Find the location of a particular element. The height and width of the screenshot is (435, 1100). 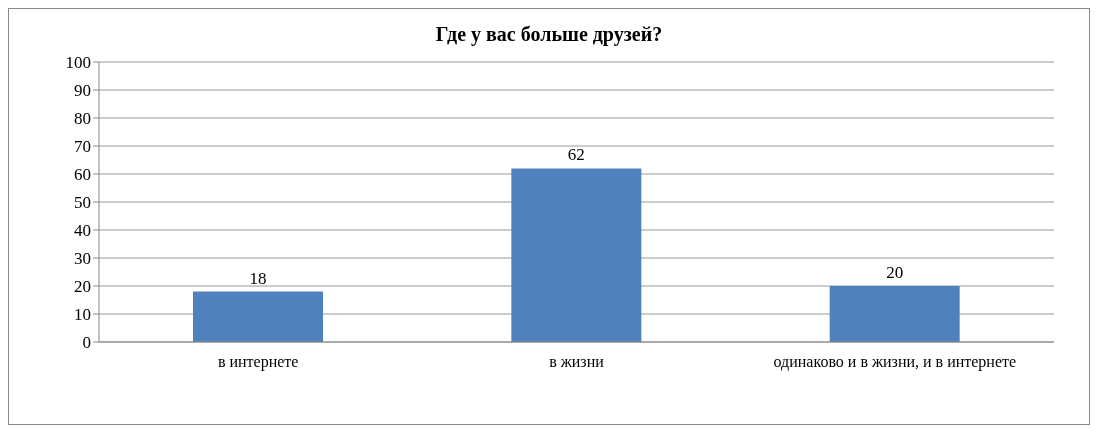

x-tick-label: в интернете is located at coordinates (258, 362).